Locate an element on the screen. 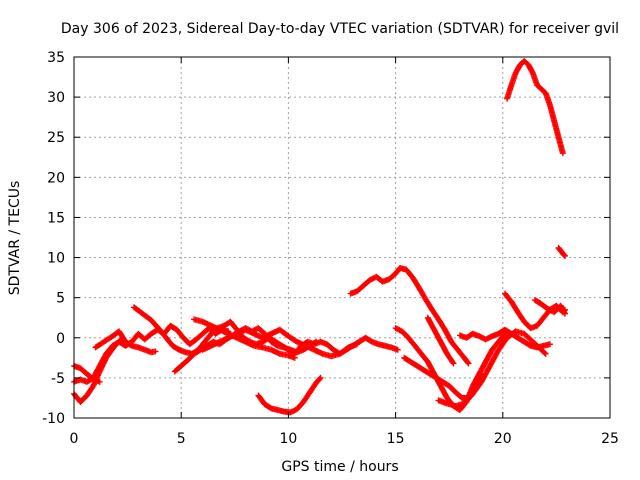  y-axis-title: SDTVAR / TECUs is located at coordinates (15, 238).